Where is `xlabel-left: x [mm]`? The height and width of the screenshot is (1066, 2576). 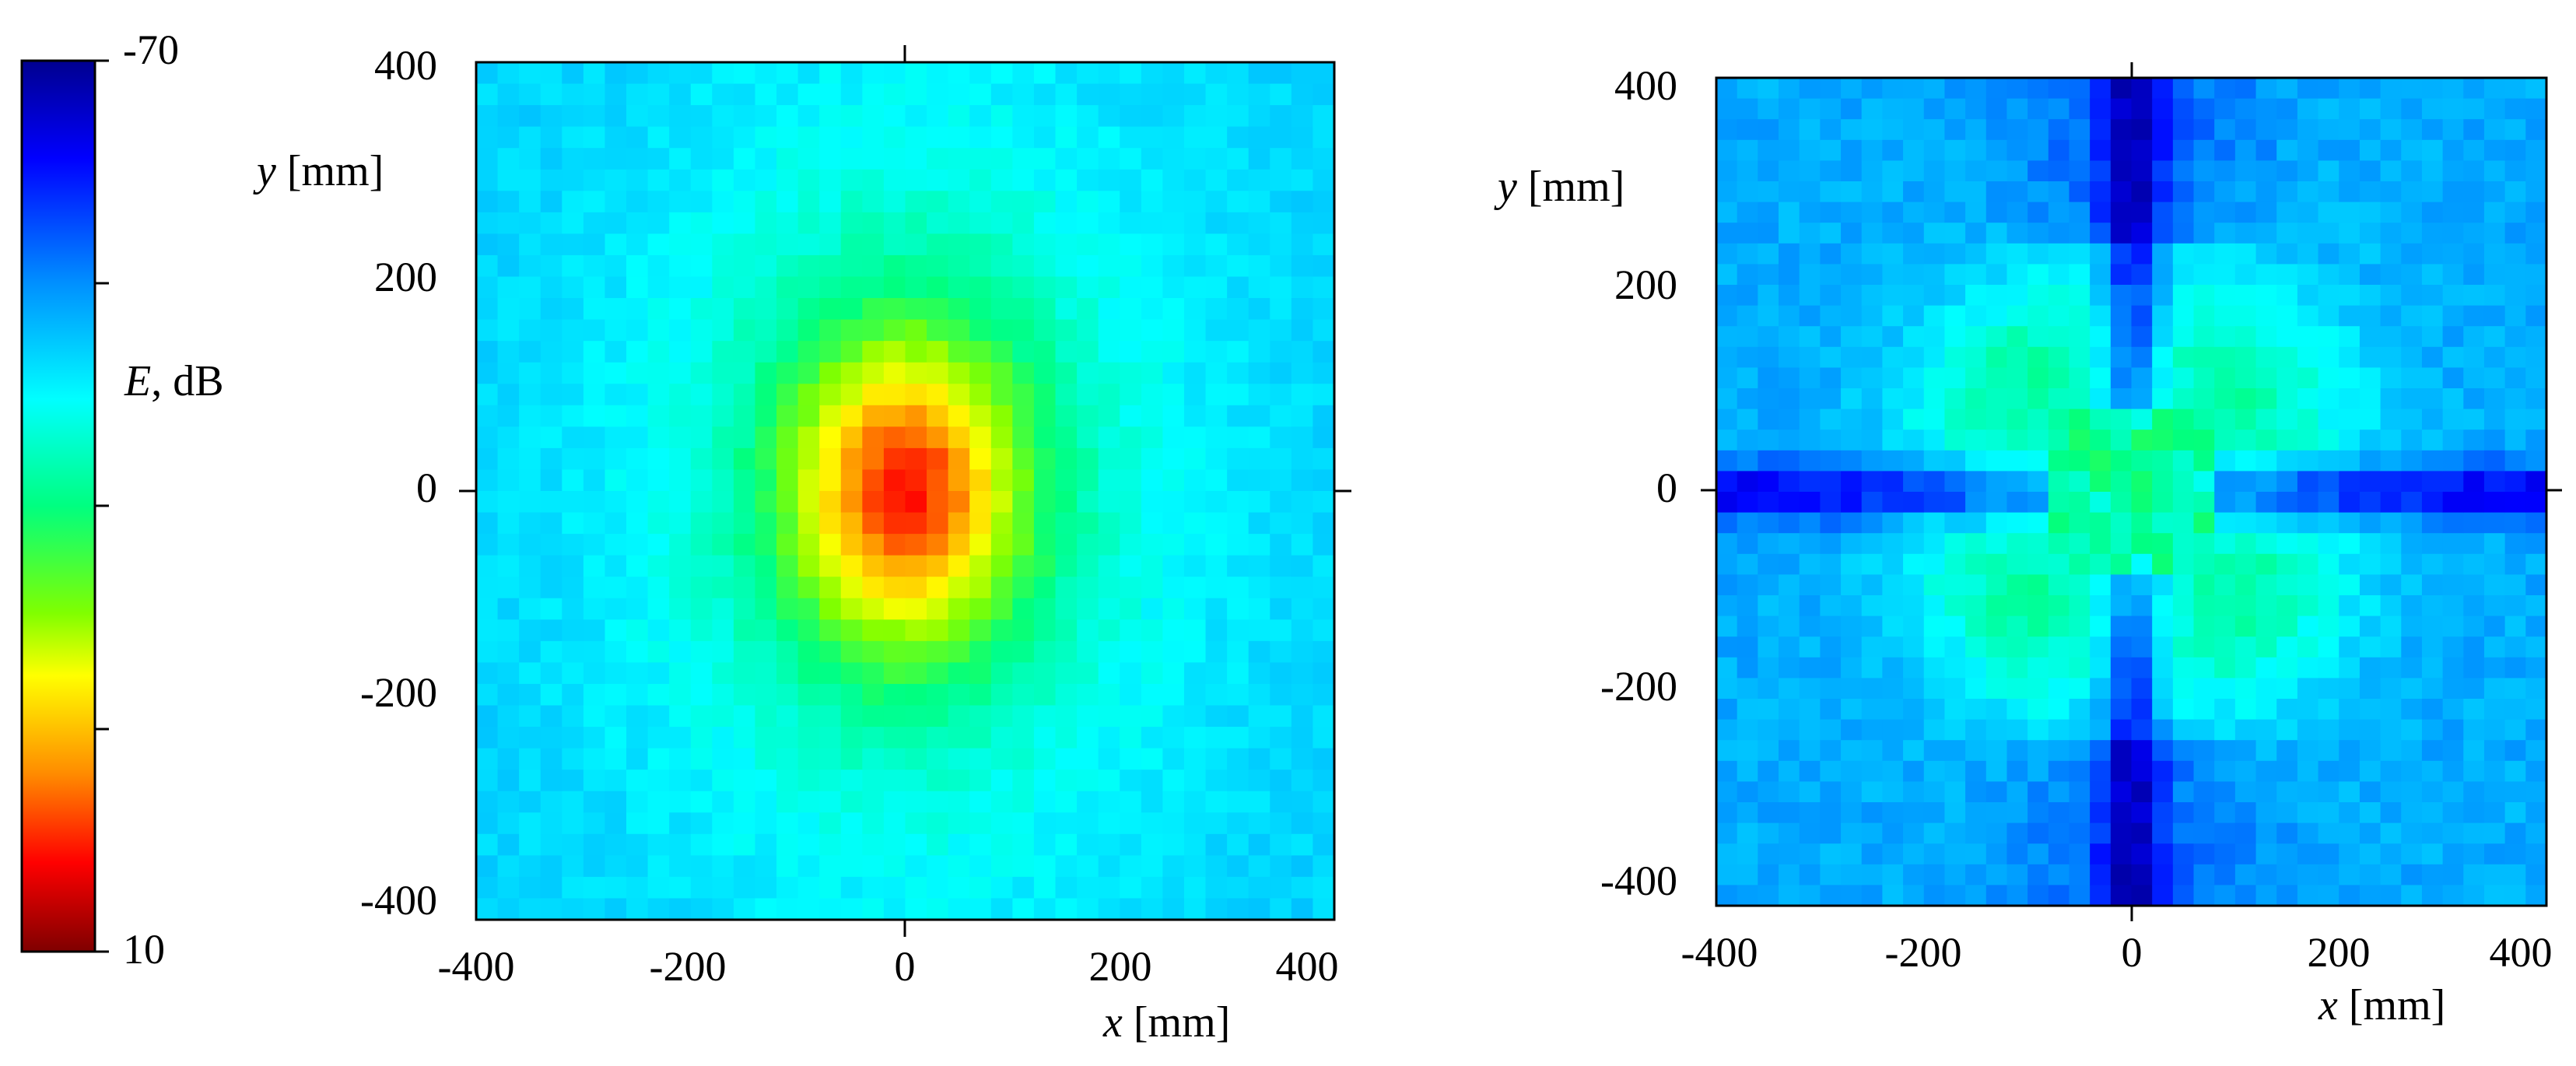 xlabel-left: x [mm] is located at coordinates (1166, 1022).